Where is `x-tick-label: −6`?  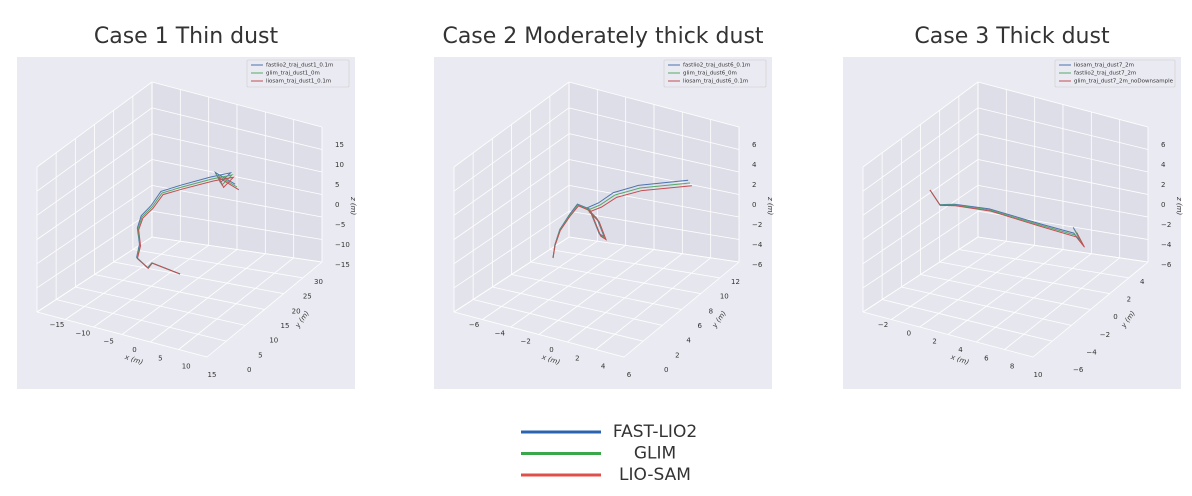 x-tick-label: −6 is located at coordinates (474, 325).